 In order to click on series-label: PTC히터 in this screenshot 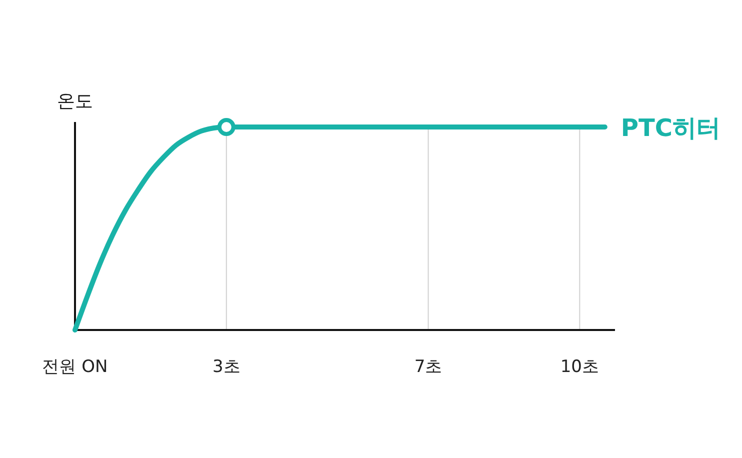, I will do `click(670, 128)`.